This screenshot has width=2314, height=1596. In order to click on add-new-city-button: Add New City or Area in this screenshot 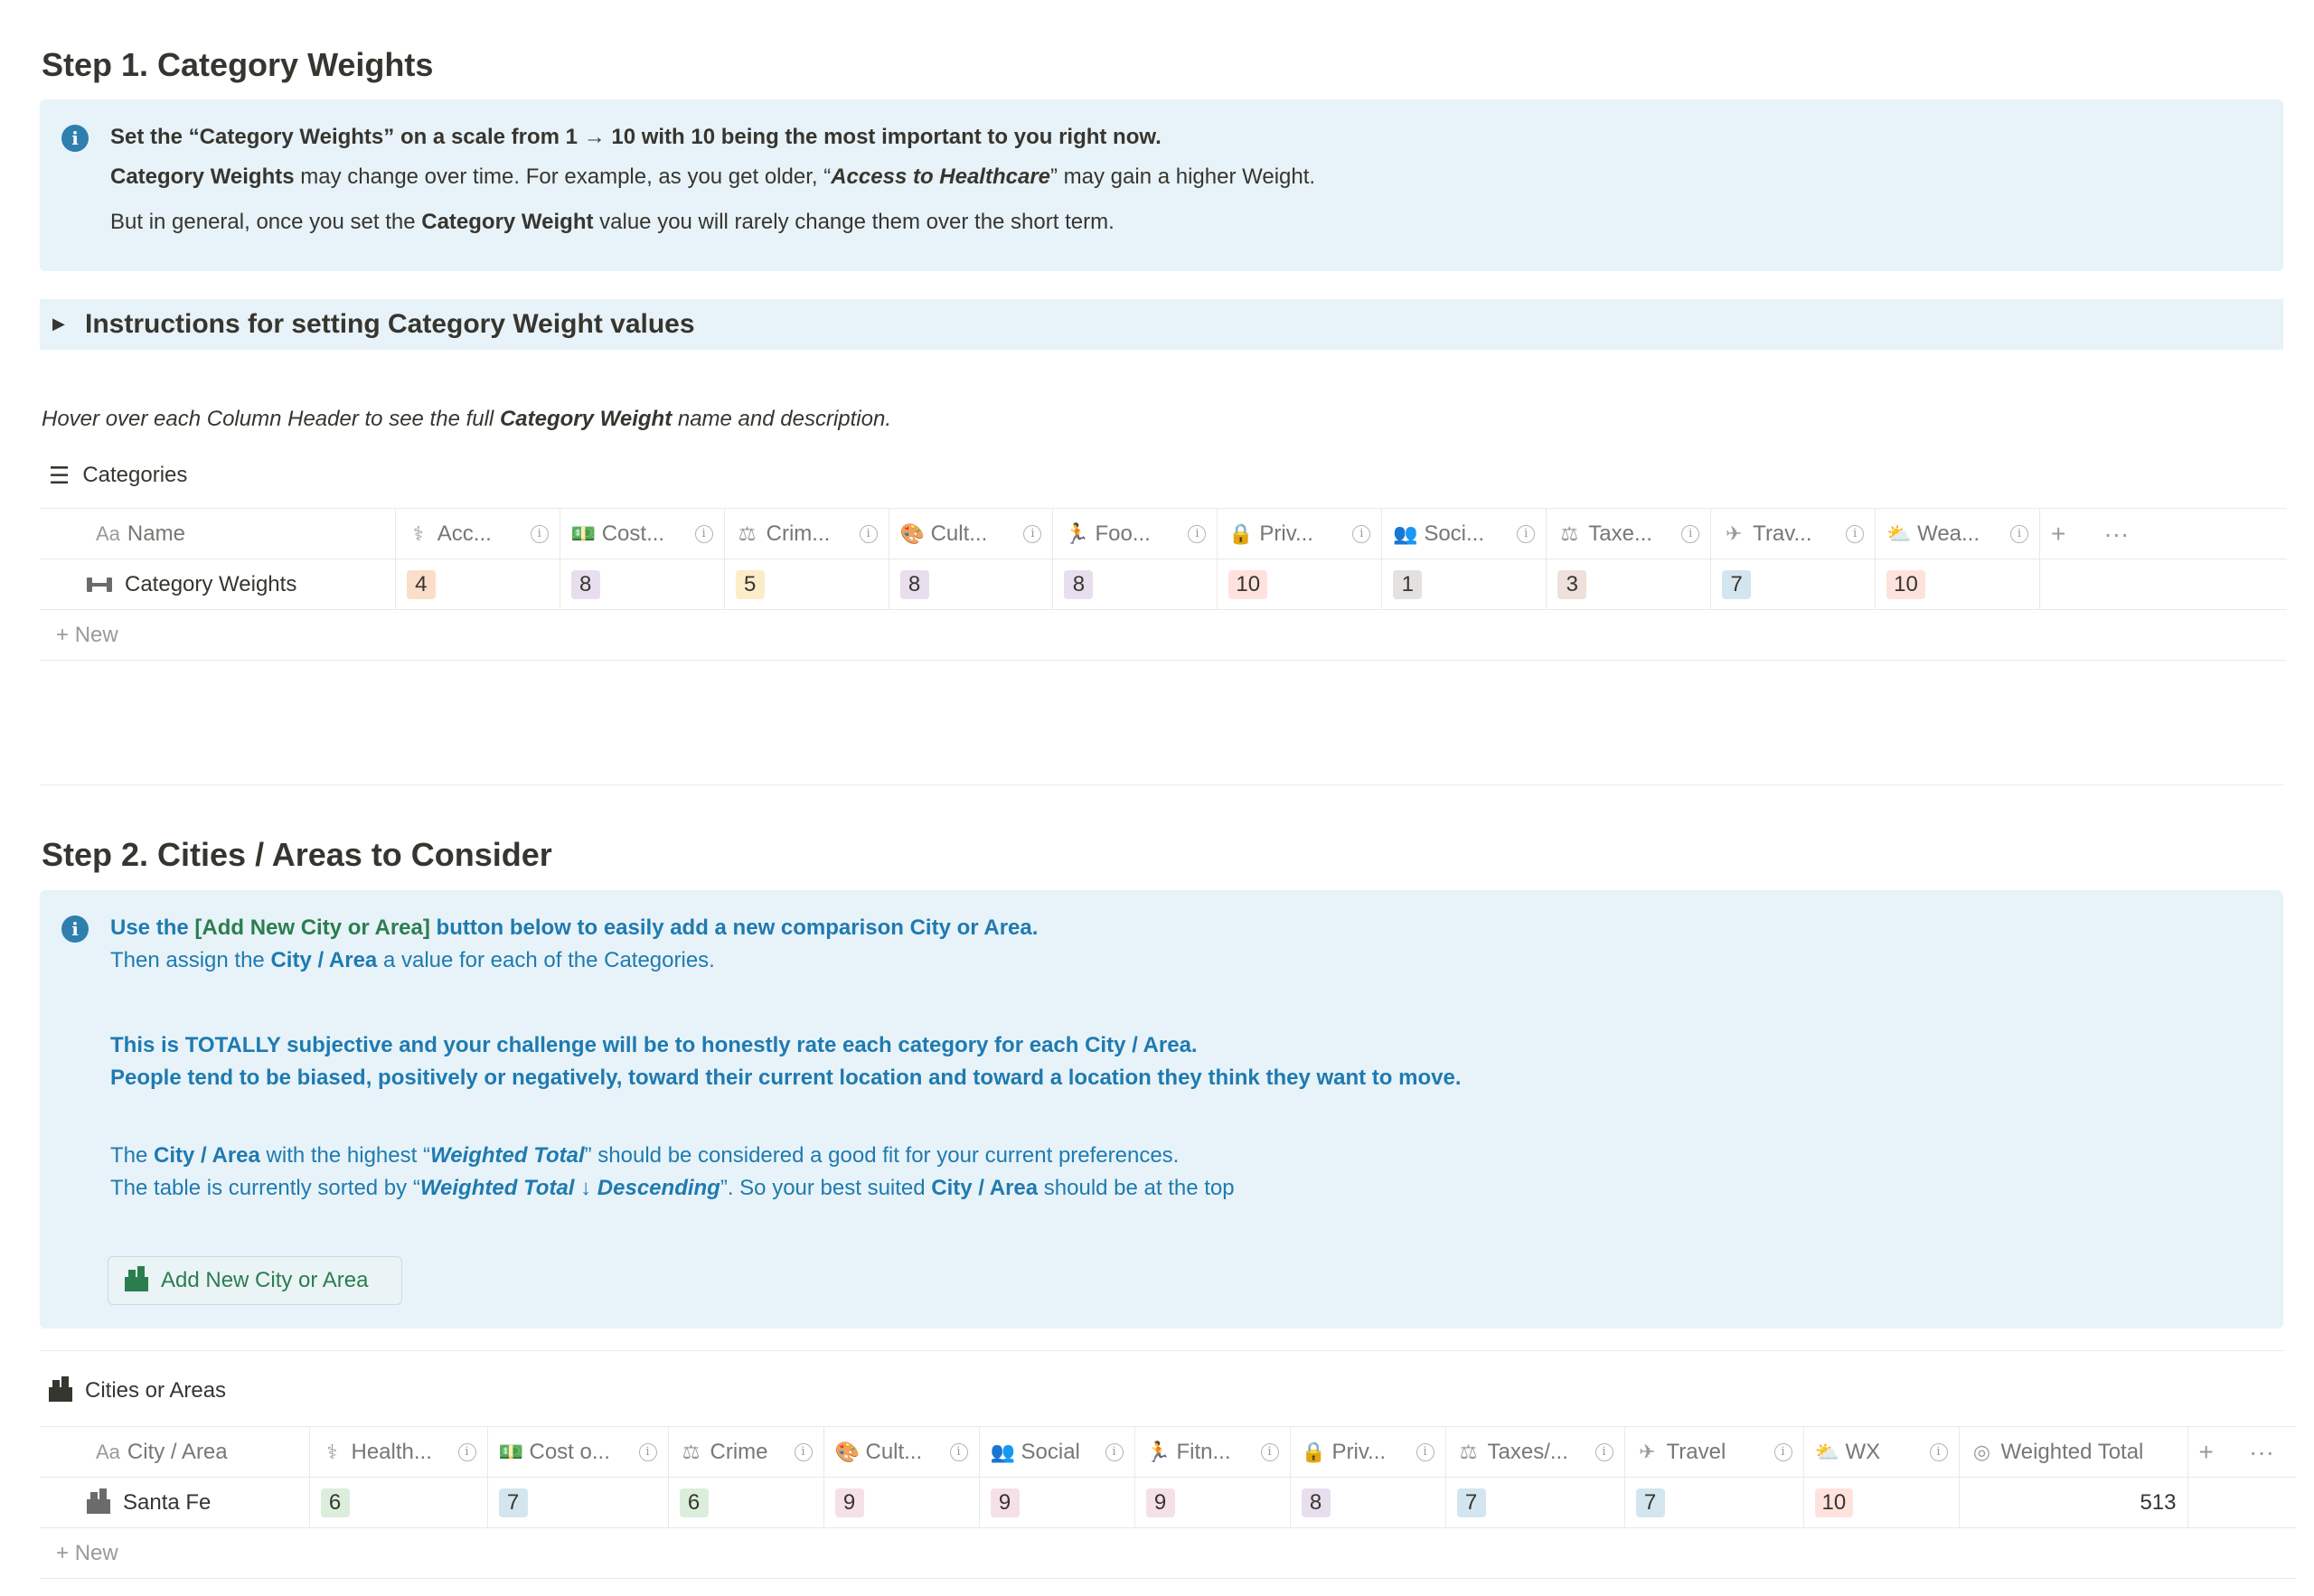, I will do `click(255, 1280)`.